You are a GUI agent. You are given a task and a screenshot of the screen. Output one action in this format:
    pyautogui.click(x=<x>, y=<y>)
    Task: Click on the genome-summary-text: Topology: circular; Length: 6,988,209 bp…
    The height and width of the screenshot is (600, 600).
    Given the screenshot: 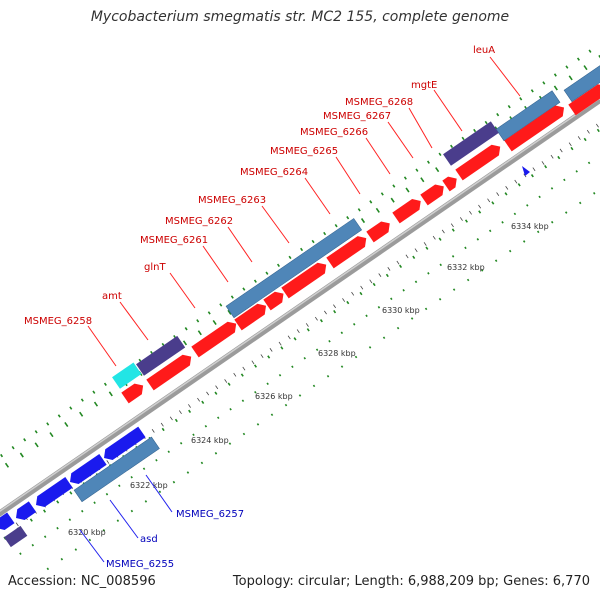 What is the action you would take?
    pyautogui.click(x=411, y=581)
    